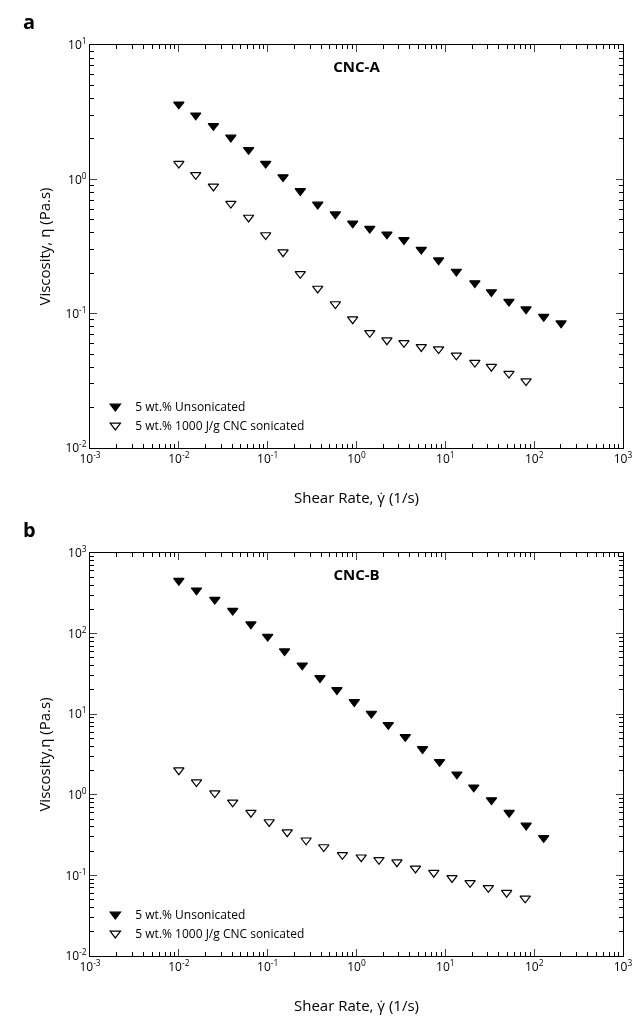 The width and height of the screenshot is (644, 1021). What do you see at coordinates (357, 65) in the screenshot?
I see `text: CNC-A` at bounding box center [357, 65].